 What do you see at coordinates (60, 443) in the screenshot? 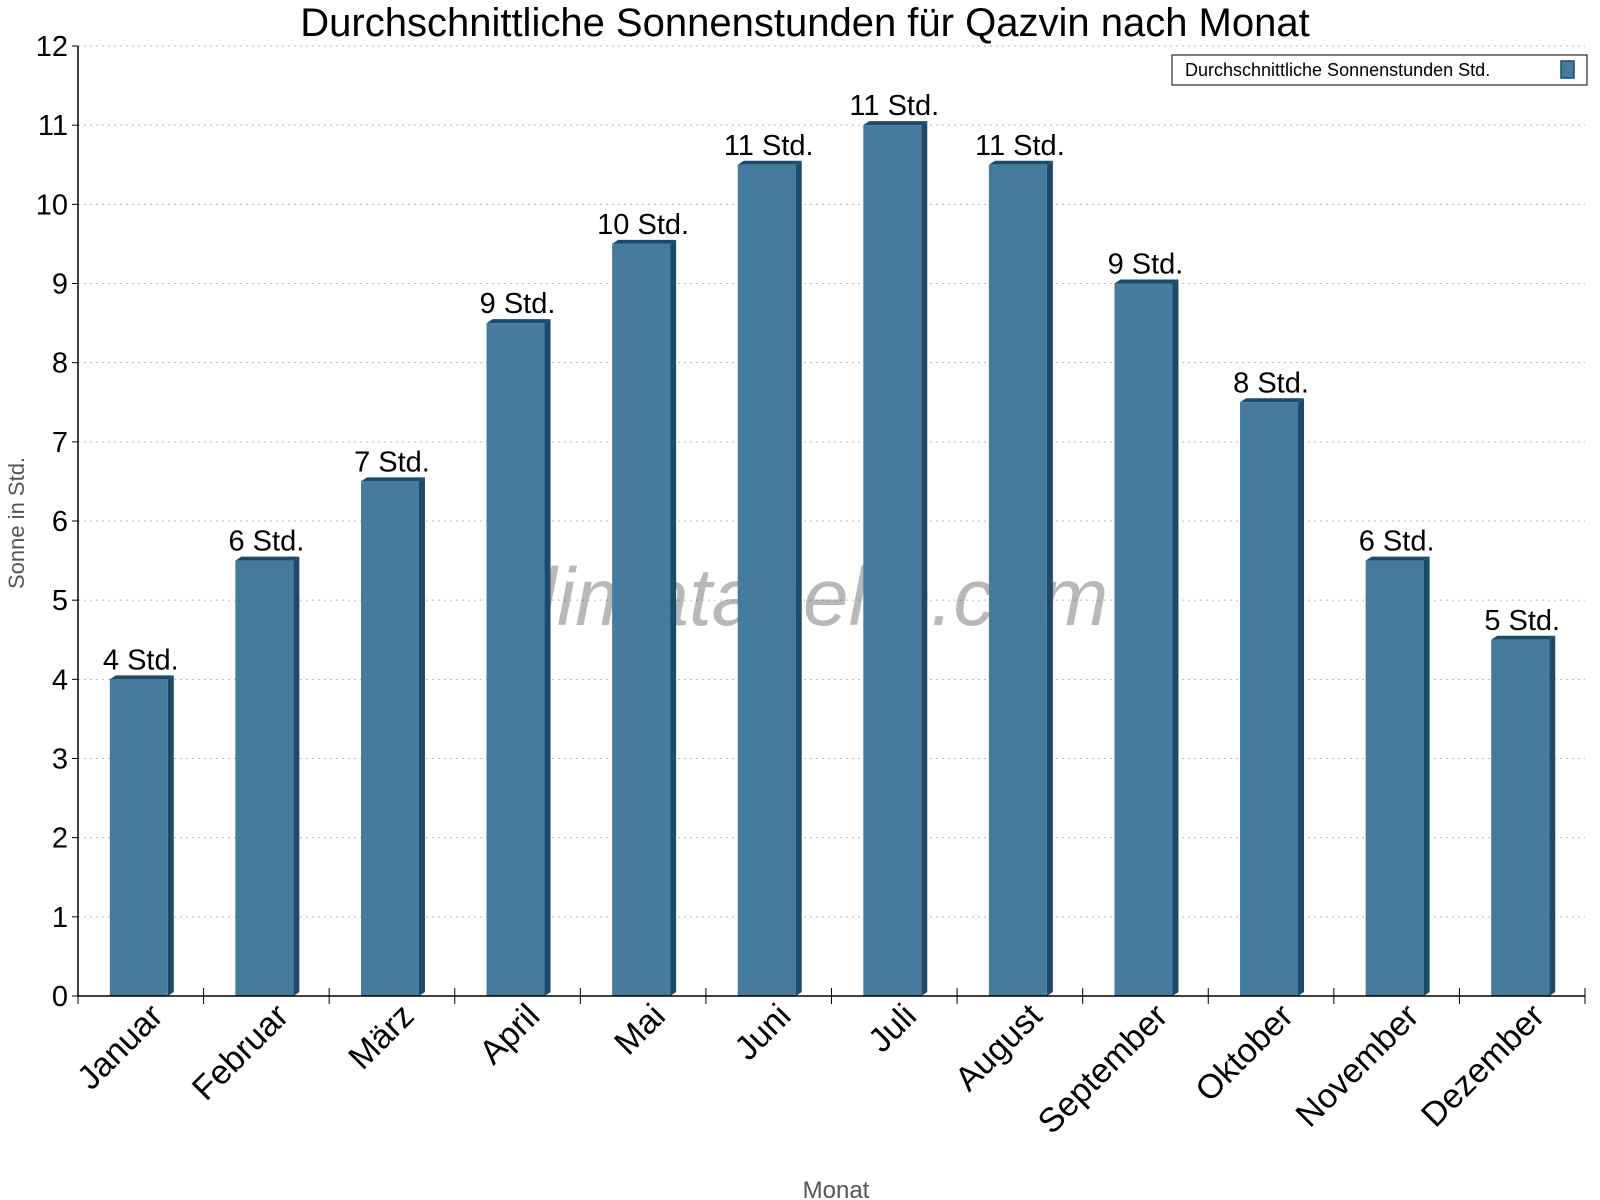
I see `y-tick-label: 7` at bounding box center [60, 443].